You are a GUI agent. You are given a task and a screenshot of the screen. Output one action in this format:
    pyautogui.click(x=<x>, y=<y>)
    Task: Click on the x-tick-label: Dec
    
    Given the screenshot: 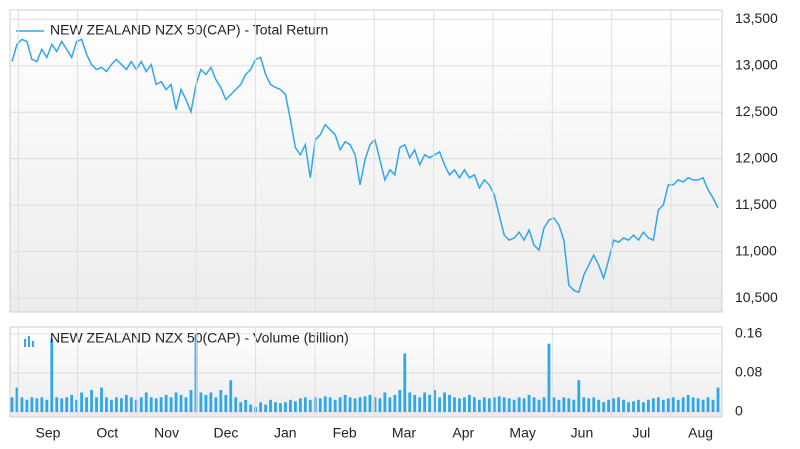 What is the action you would take?
    pyautogui.click(x=226, y=433)
    